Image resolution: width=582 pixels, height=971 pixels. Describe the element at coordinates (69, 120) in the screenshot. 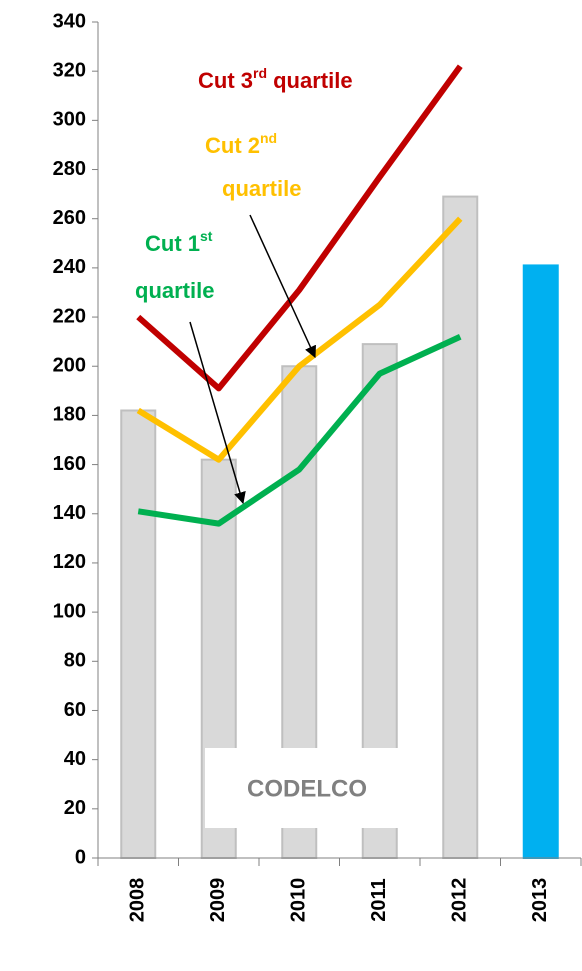

I see `y-tick-label: 300` at that location.